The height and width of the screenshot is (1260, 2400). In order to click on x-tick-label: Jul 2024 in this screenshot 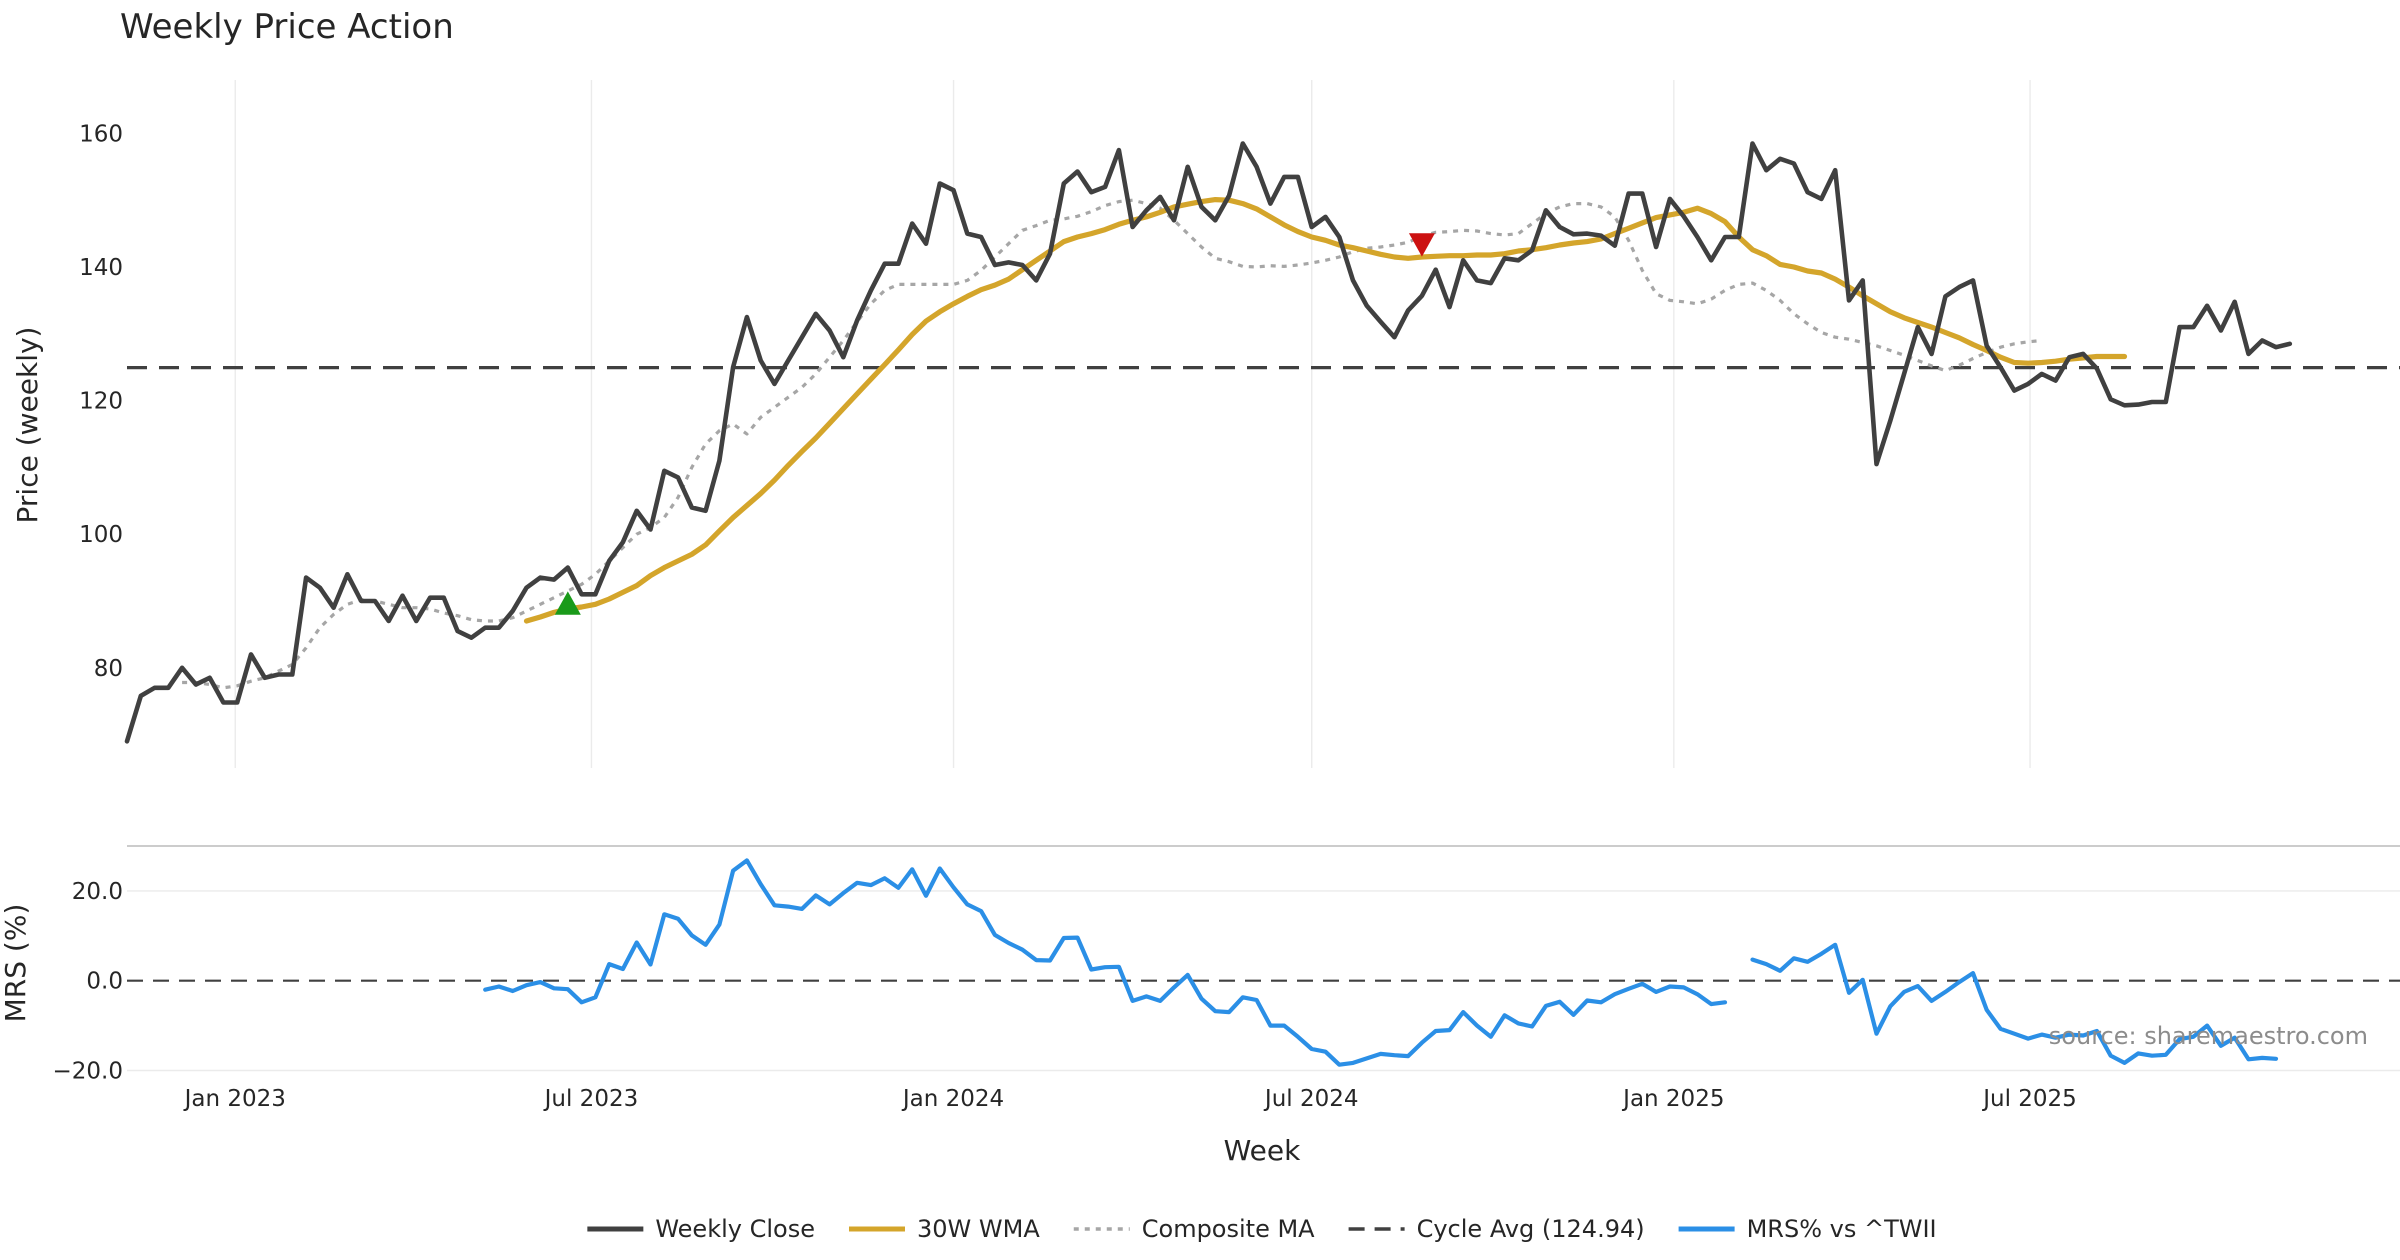, I will do `click(1311, 1099)`.